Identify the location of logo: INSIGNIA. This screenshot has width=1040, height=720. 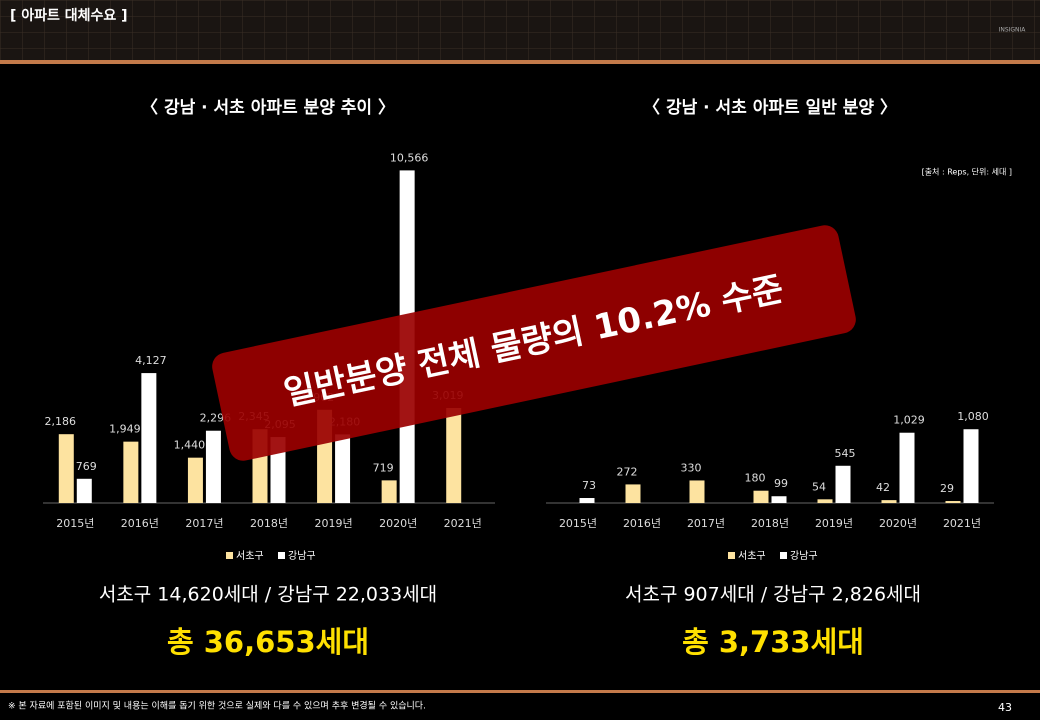
(1013, 30).